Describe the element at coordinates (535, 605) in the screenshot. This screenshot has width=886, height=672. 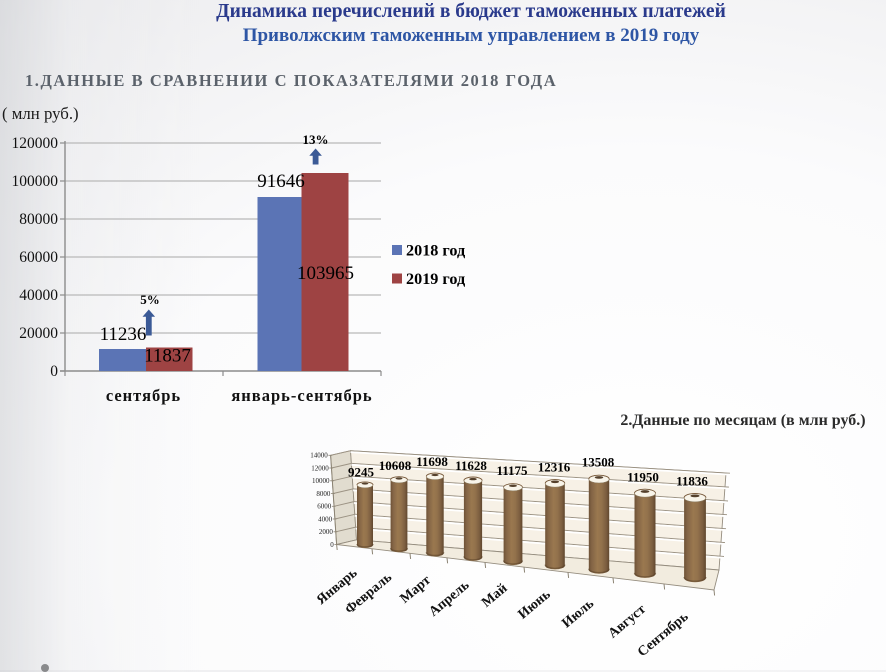
I see `svg-text: Июнь` at that location.